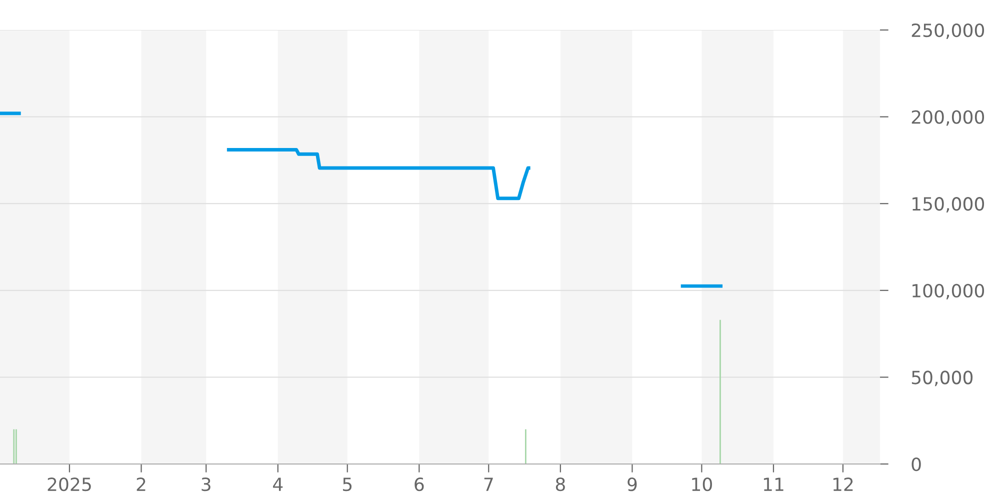 The width and height of the screenshot is (1000, 500). Describe the element at coordinates (916, 464) in the screenshot. I see `y-tick-label: 0` at that location.